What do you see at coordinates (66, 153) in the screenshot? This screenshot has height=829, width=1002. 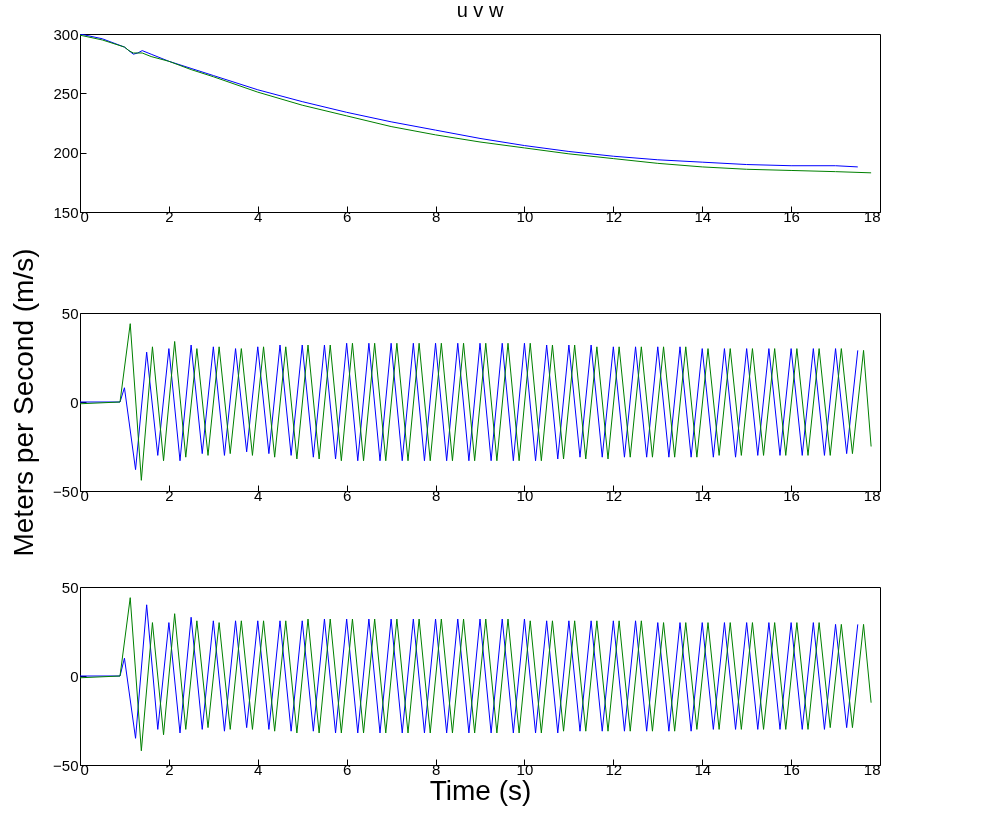 I see `y-tick-label: 200` at bounding box center [66, 153].